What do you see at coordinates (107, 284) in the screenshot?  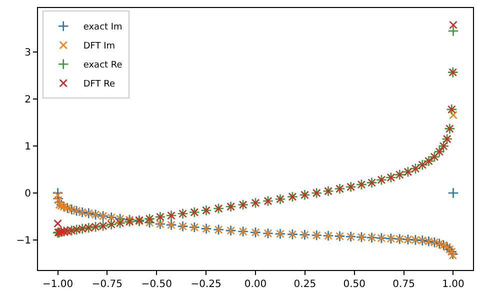 I see `x-tick-label: −0.75` at bounding box center [107, 284].